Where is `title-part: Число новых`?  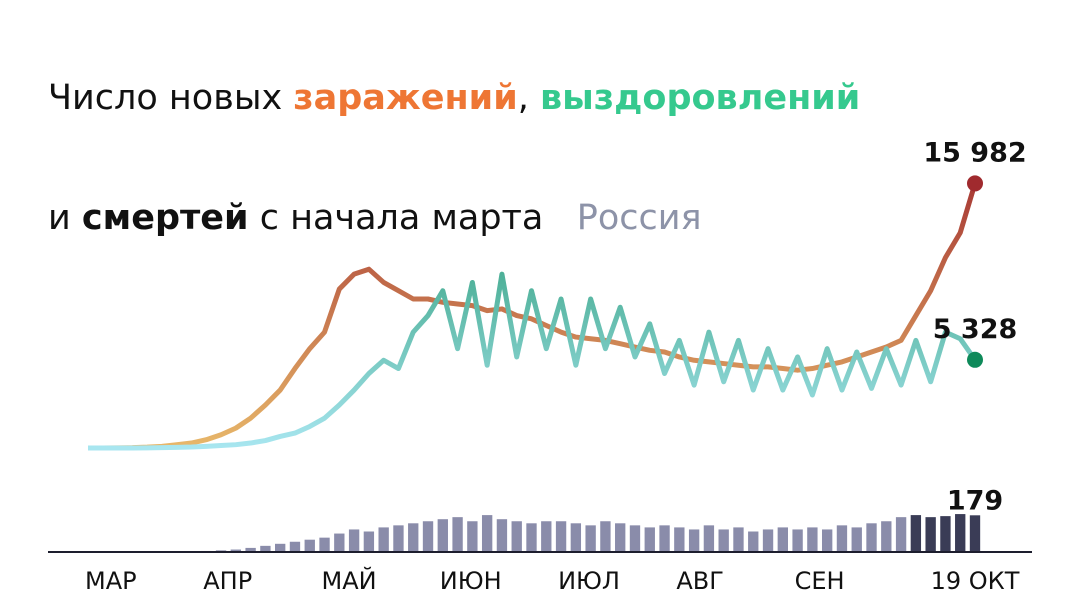 title-part: Число новых is located at coordinates (171, 98).